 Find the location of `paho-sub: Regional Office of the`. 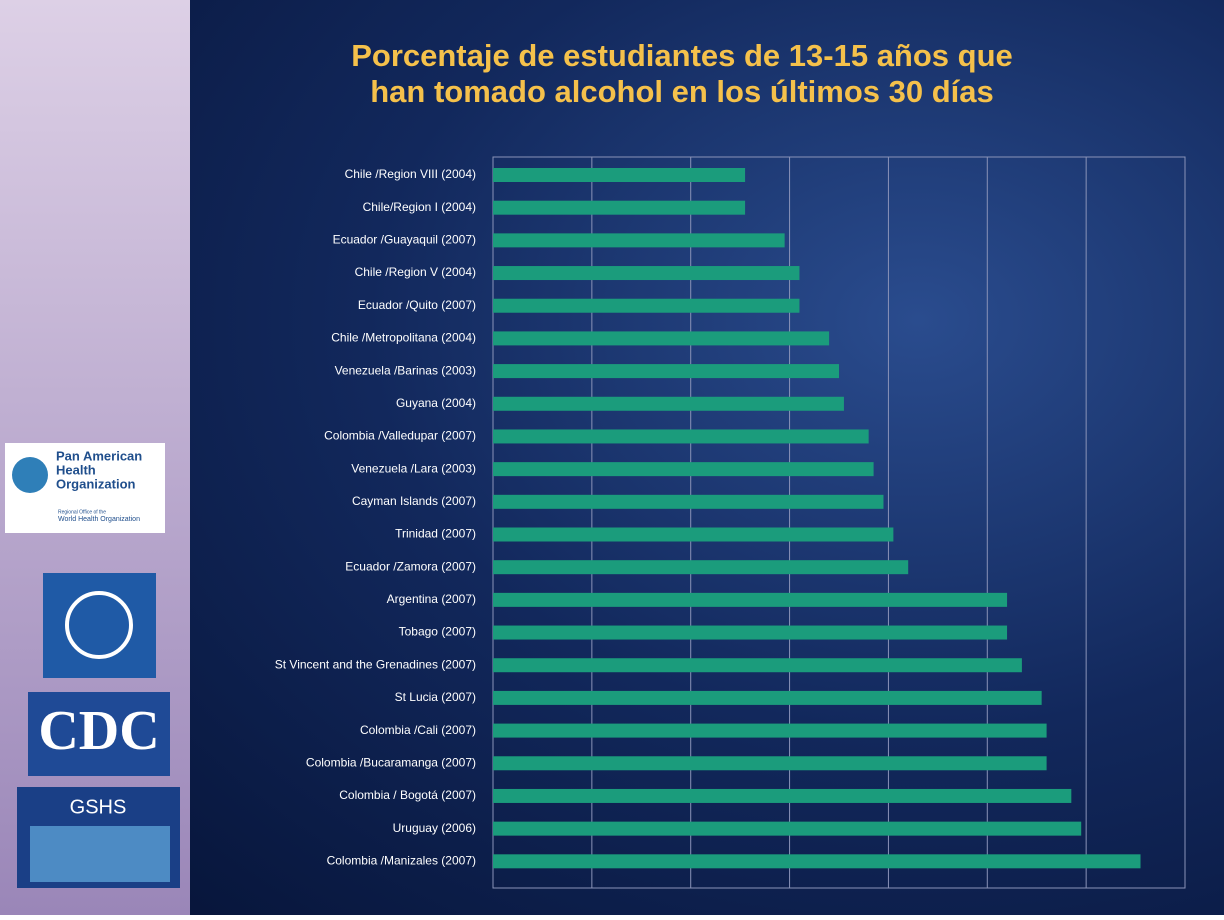

paho-sub: Regional Office of the is located at coordinates (82, 512).